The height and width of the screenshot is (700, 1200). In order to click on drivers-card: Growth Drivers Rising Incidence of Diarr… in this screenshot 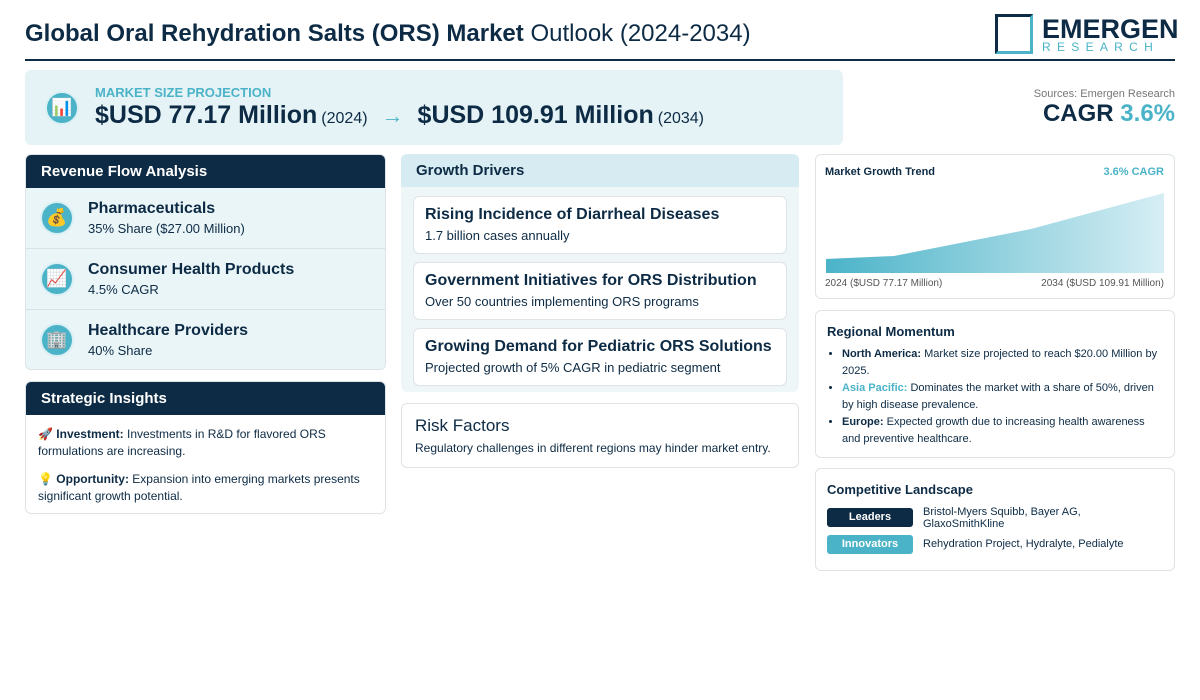, I will do `click(600, 273)`.